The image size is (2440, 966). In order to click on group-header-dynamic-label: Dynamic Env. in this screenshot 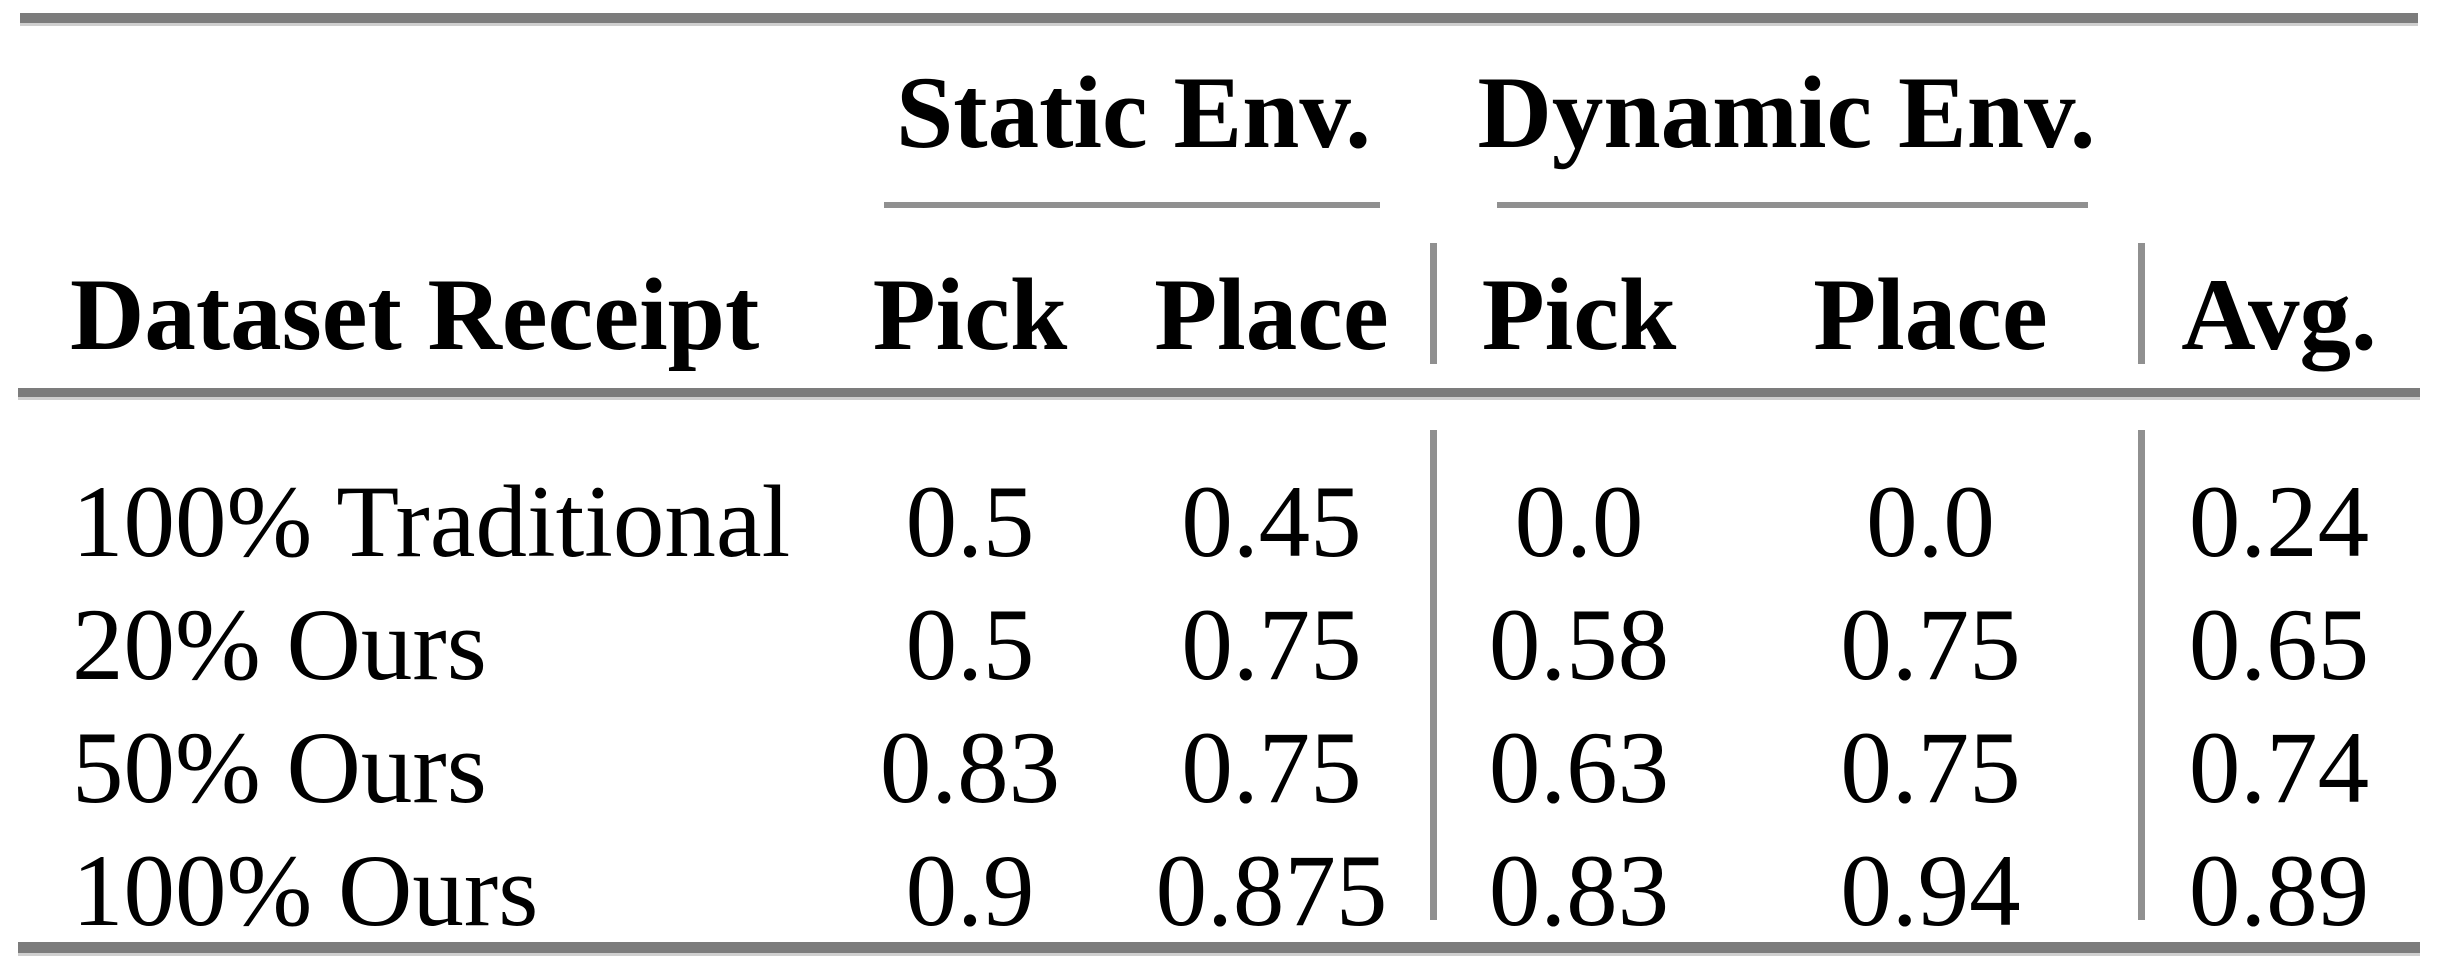, I will do `click(1786, 112)`.